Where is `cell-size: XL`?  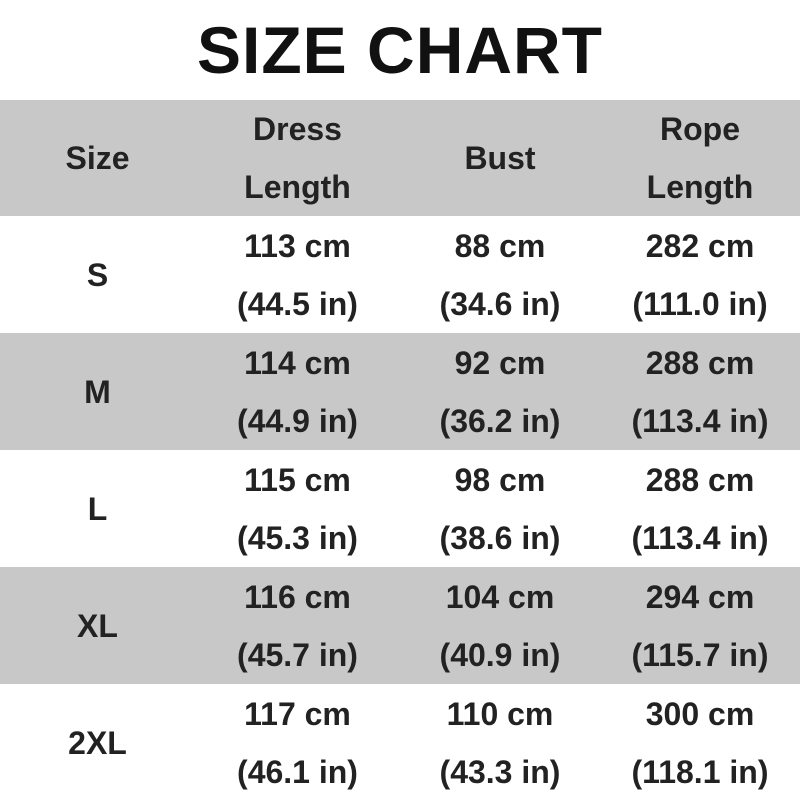 cell-size: XL is located at coordinates (97, 625).